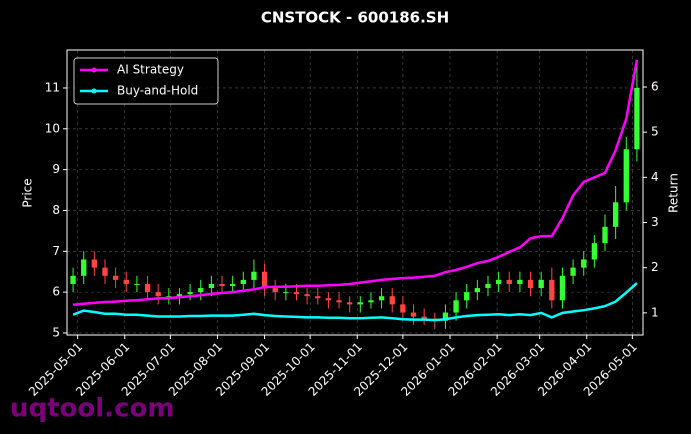 The height and width of the screenshot is (434, 691). What do you see at coordinates (655, 177) in the screenshot?
I see `y2-tick-label: 4` at bounding box center [655, 177].